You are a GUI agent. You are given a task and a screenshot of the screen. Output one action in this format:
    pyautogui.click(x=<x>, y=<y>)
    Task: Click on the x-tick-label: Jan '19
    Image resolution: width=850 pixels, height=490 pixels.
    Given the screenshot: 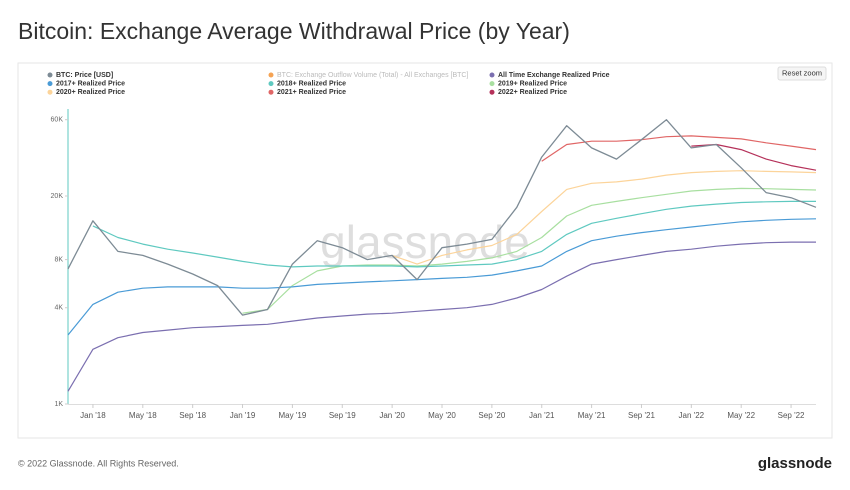 What is the action you would take?
    pyautogui.click(x=243, y=415)
    